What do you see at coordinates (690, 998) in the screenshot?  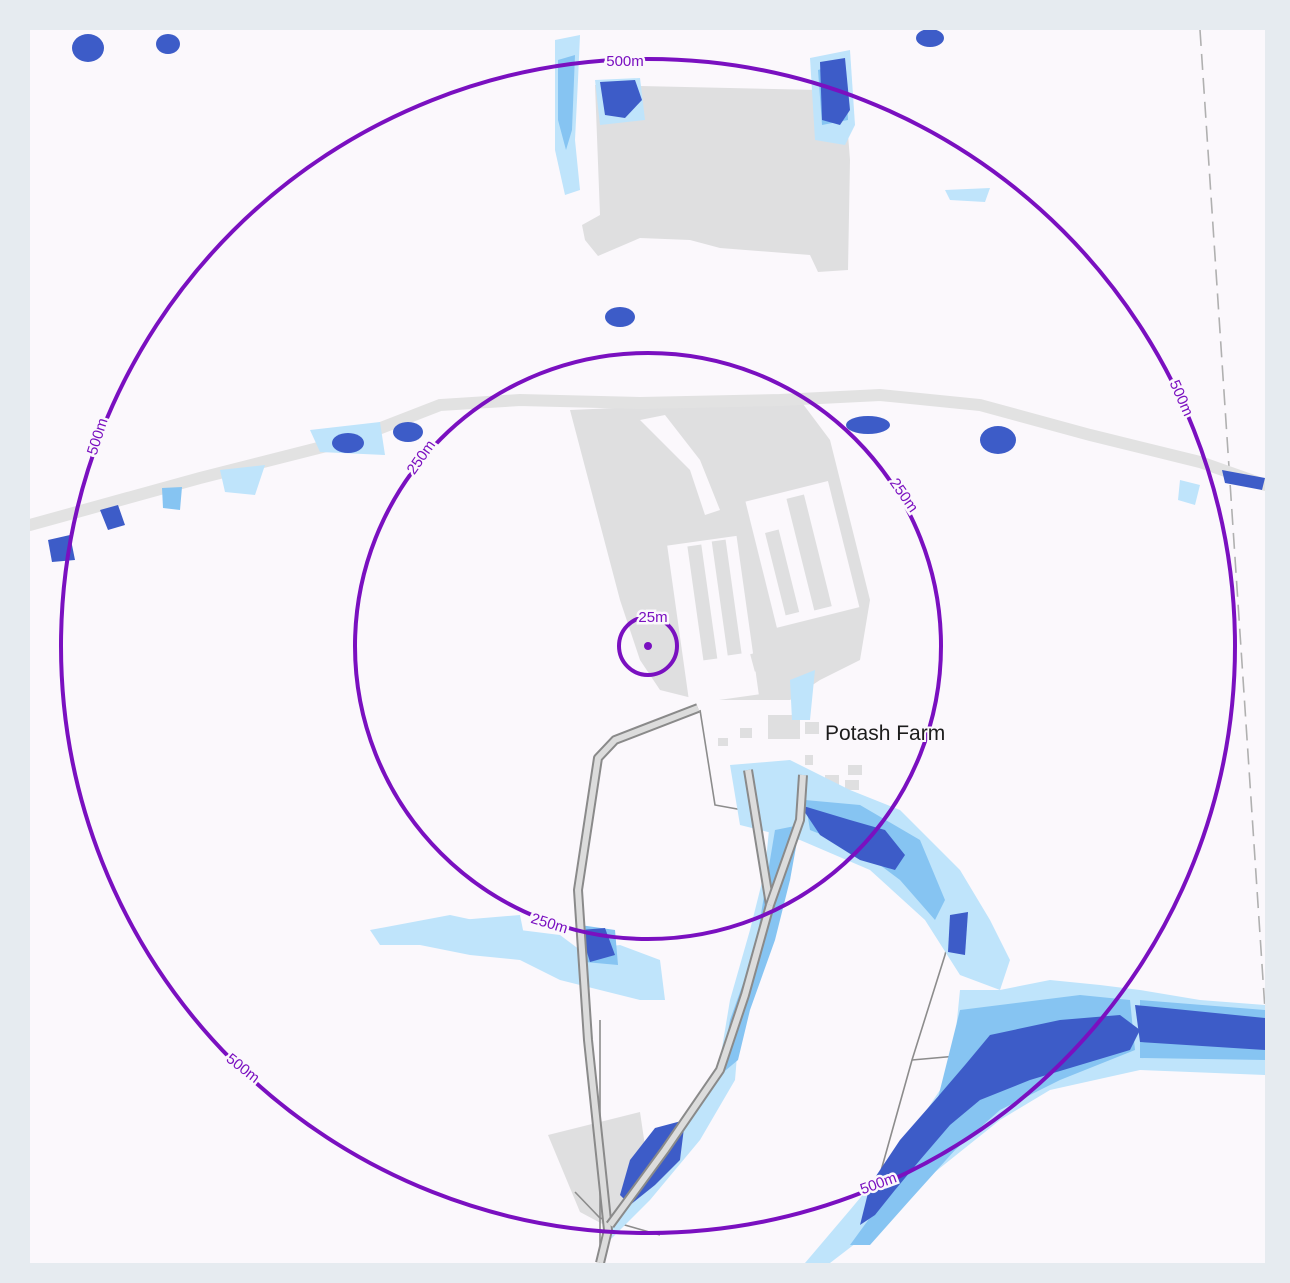 I see `farm-track-east-fill` at bounding box center [690, 998].